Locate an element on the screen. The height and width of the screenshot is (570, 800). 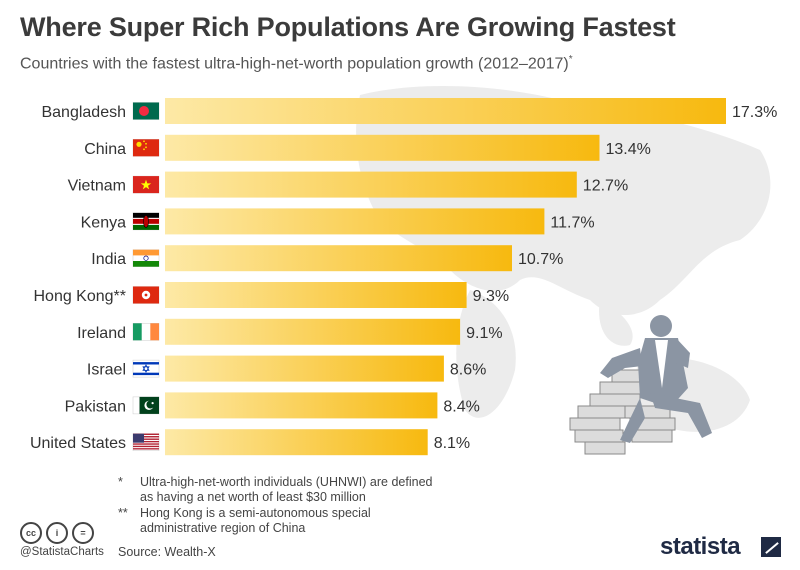
value-label: 8.1% is located at coordinates (452, 443).